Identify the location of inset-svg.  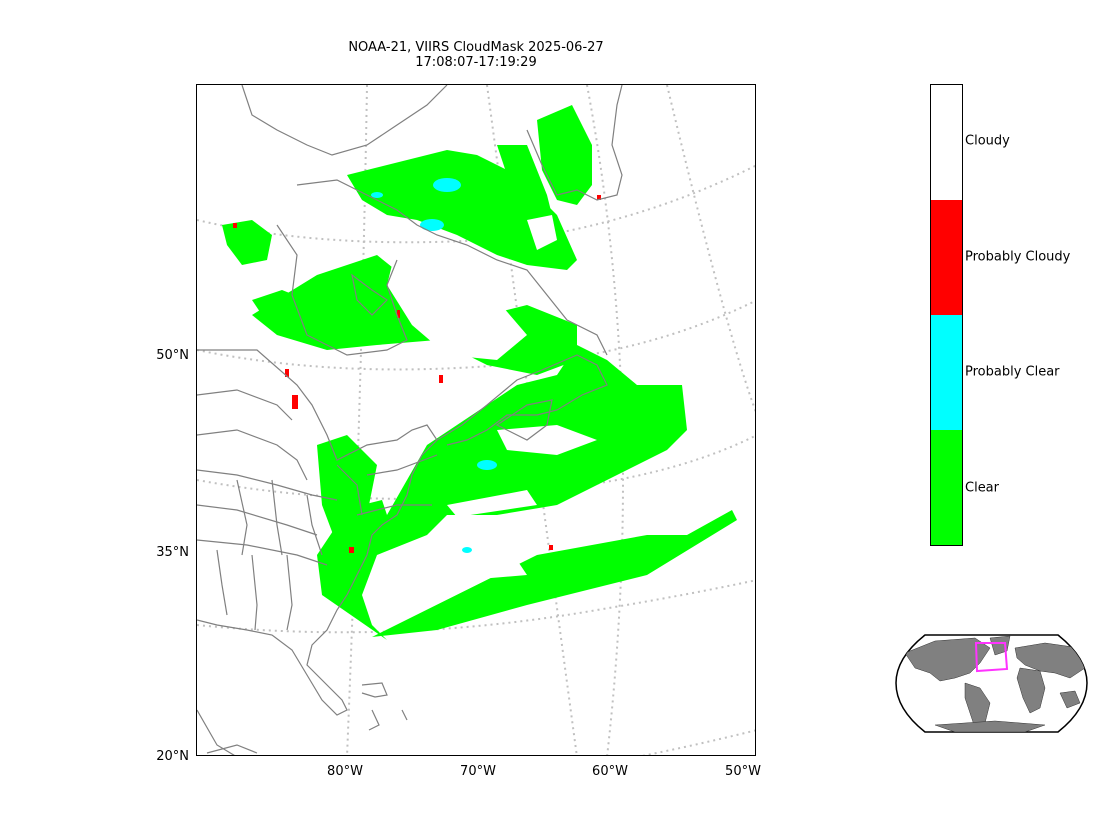
(991, 683).